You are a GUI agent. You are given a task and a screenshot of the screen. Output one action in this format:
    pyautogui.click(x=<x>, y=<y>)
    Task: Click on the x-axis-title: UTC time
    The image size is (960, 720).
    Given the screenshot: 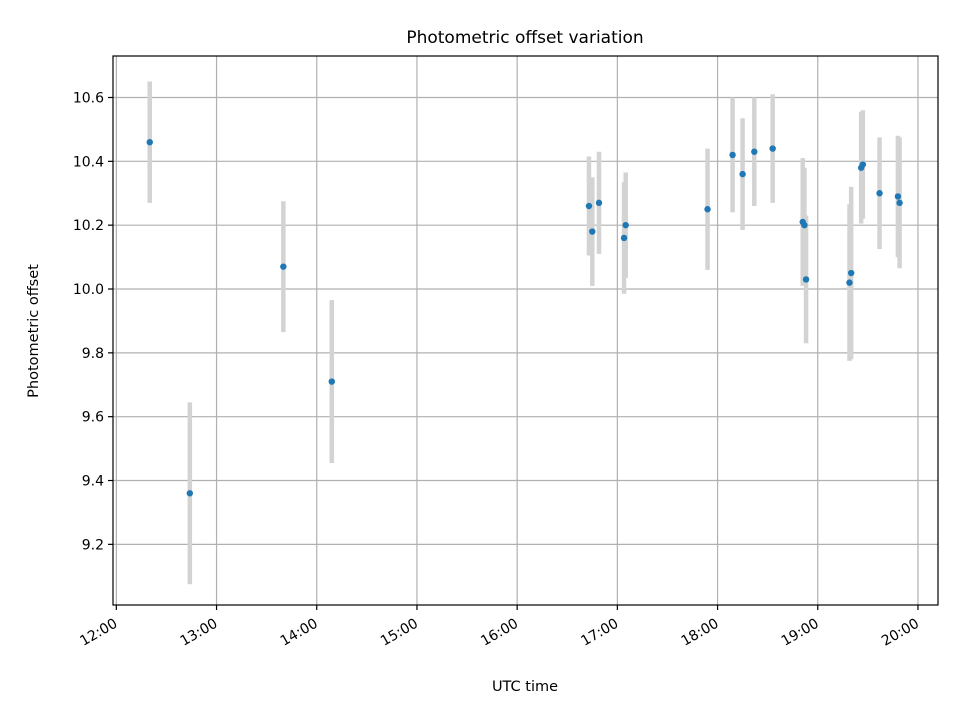 What is the action you would take?
    pyautogui.click(x=525, y=687)
    